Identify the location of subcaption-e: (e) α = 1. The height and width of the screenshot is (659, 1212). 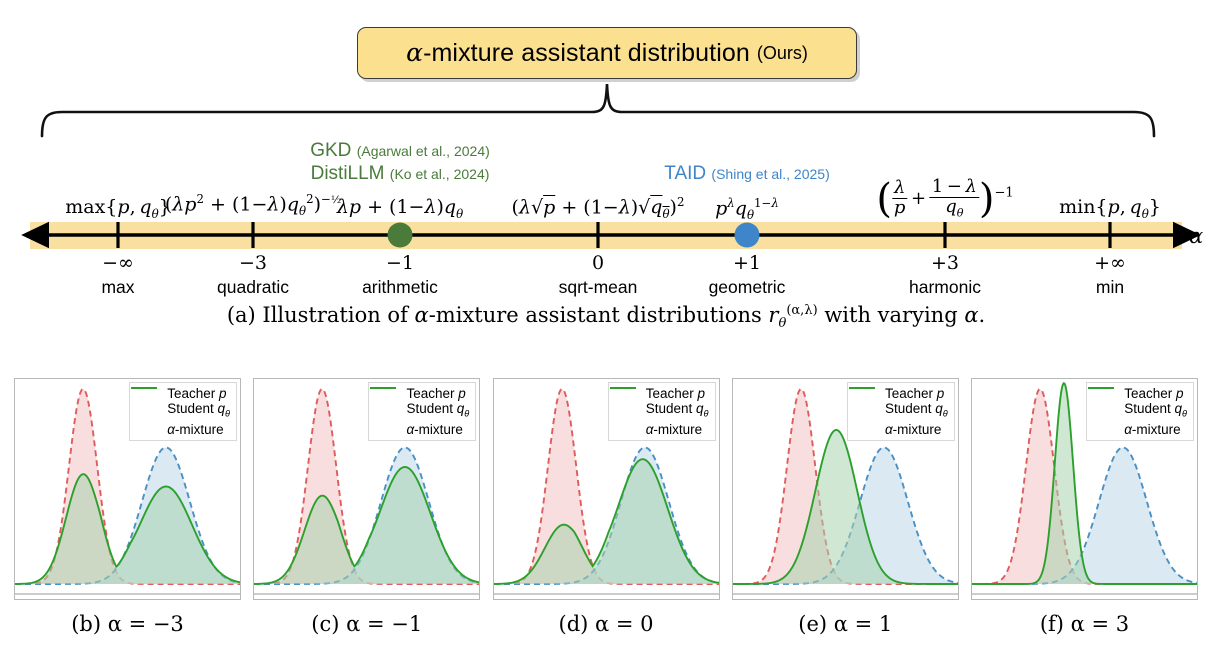
(845, 624).